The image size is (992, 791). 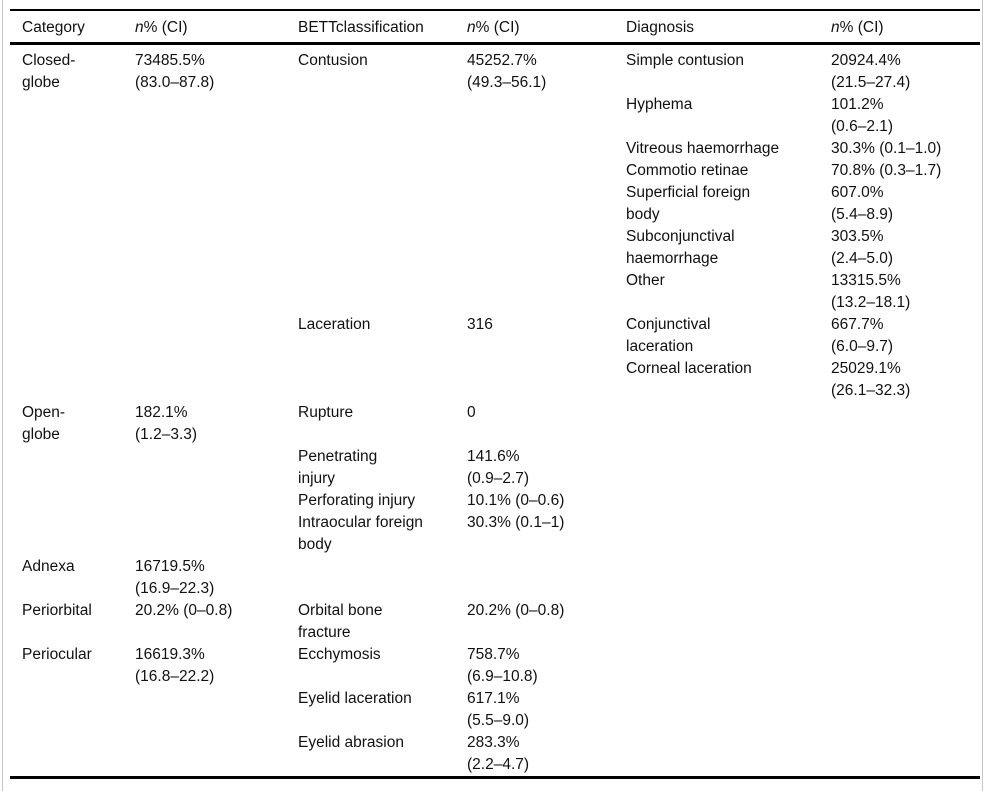 I want to click on bett-cell: Rupture, so click(x=326, y=412).